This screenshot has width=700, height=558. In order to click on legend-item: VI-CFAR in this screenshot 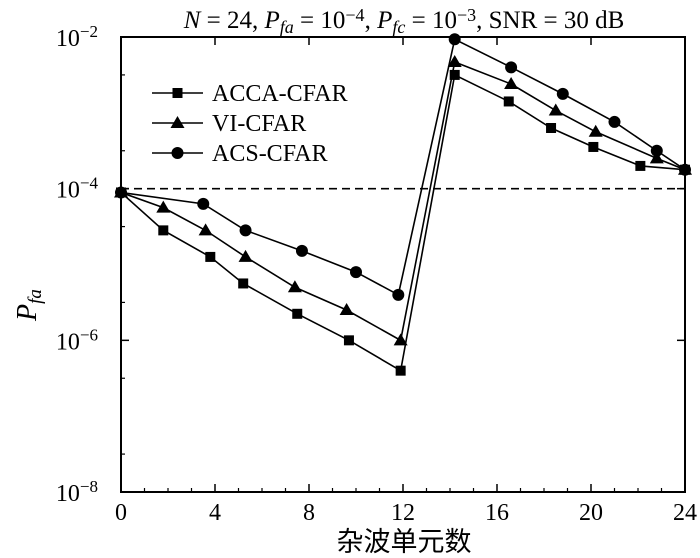, I will do `click(229, 124)`.